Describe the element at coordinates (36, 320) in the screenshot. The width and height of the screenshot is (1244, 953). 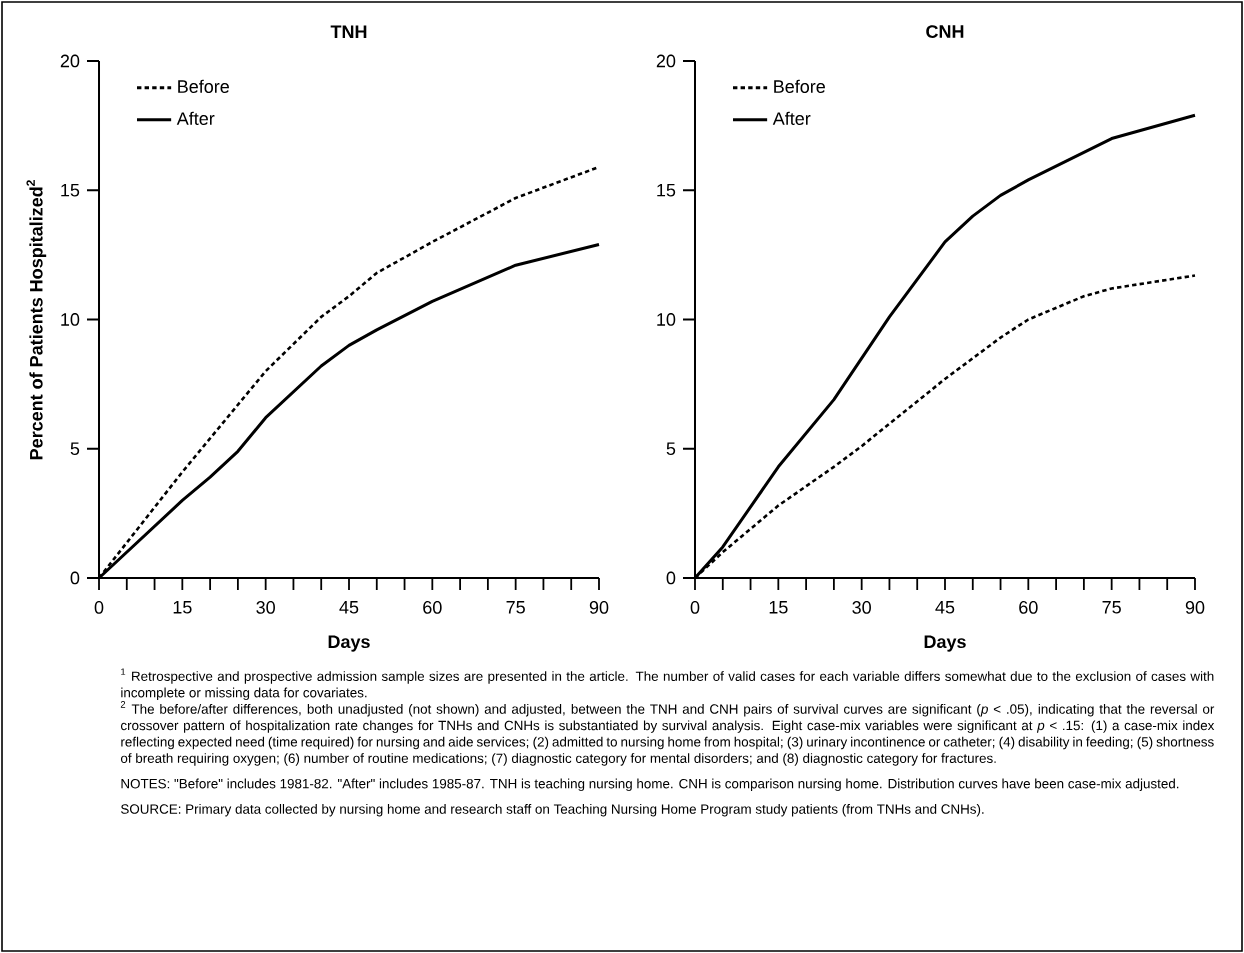
I see `y-axis-title: Percent of Patients Hospitalized$^{2}$` at that location.